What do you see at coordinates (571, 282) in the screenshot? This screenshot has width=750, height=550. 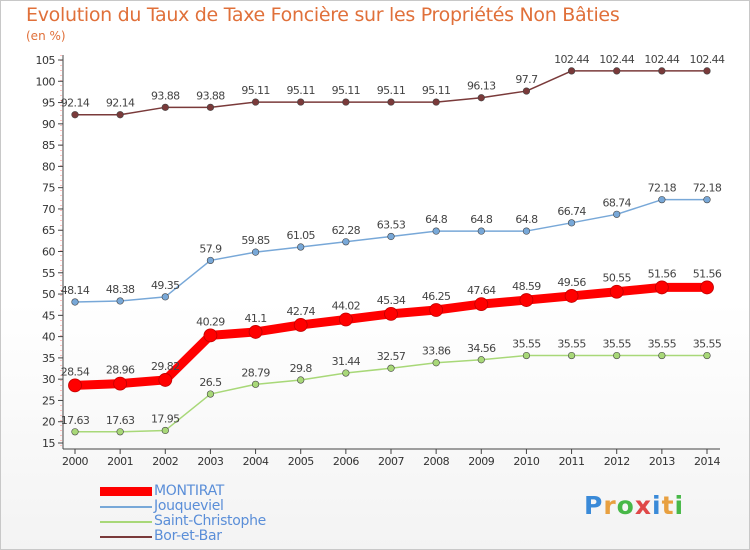 I see `data-label: 49.56` at bounding box center [571, 282].